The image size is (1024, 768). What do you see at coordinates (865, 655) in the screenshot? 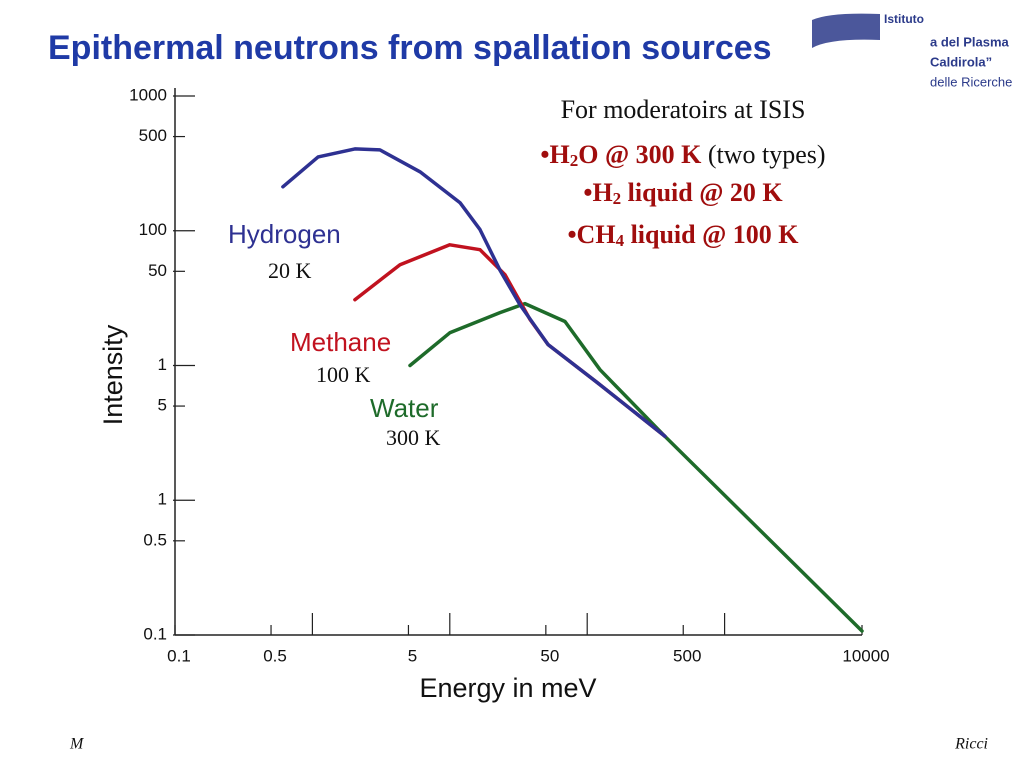
I see `x-tick-label: 10000` at bounding box center [865, 655].